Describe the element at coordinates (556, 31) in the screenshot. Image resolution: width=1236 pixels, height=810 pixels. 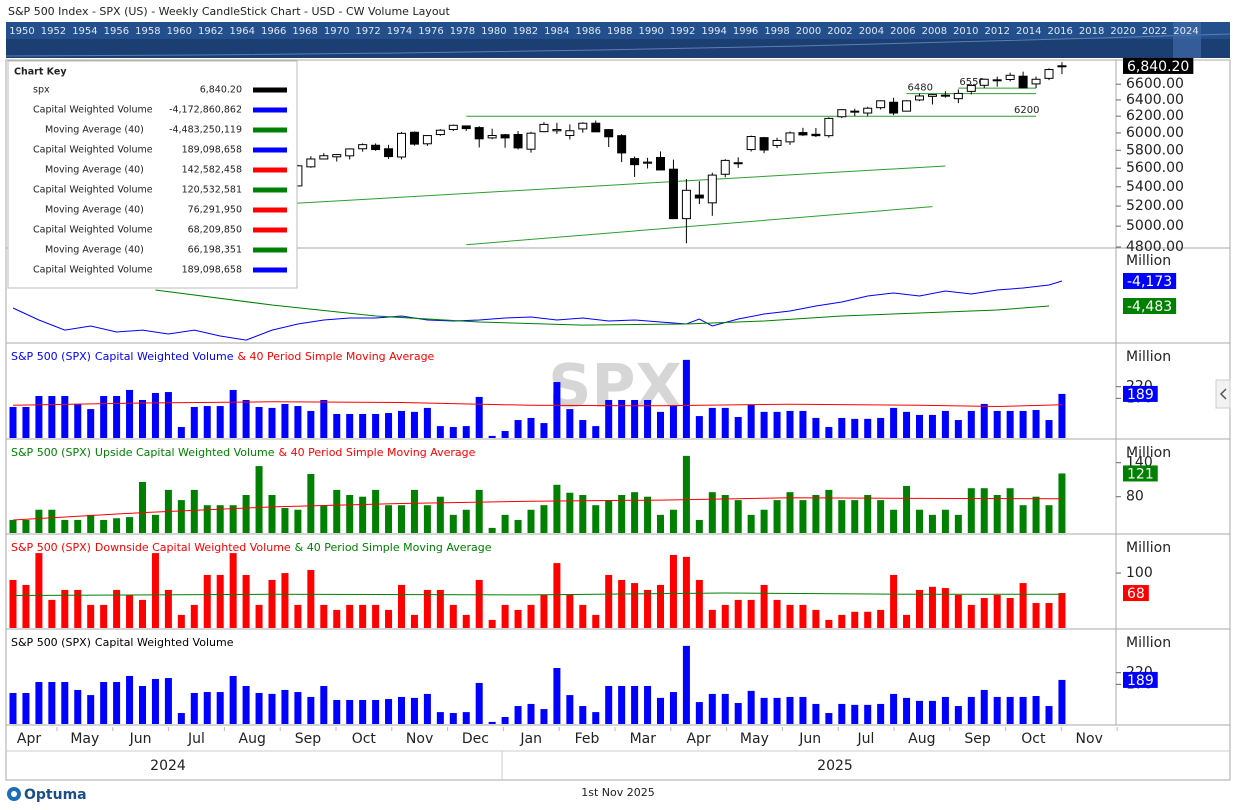
I see `timeline-year: 1984` at that location.